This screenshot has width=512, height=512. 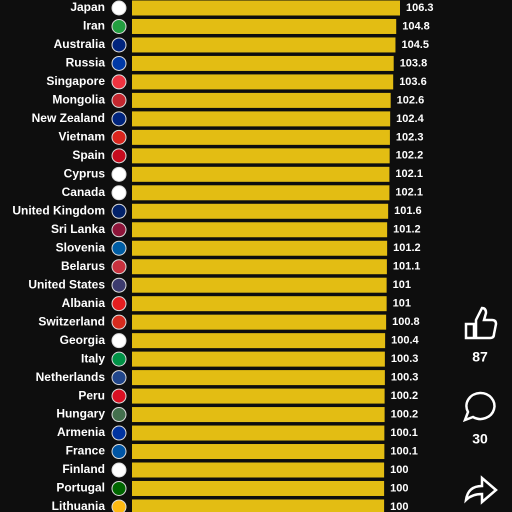 I want to click on comment-icon, so click(x=479, y=407).